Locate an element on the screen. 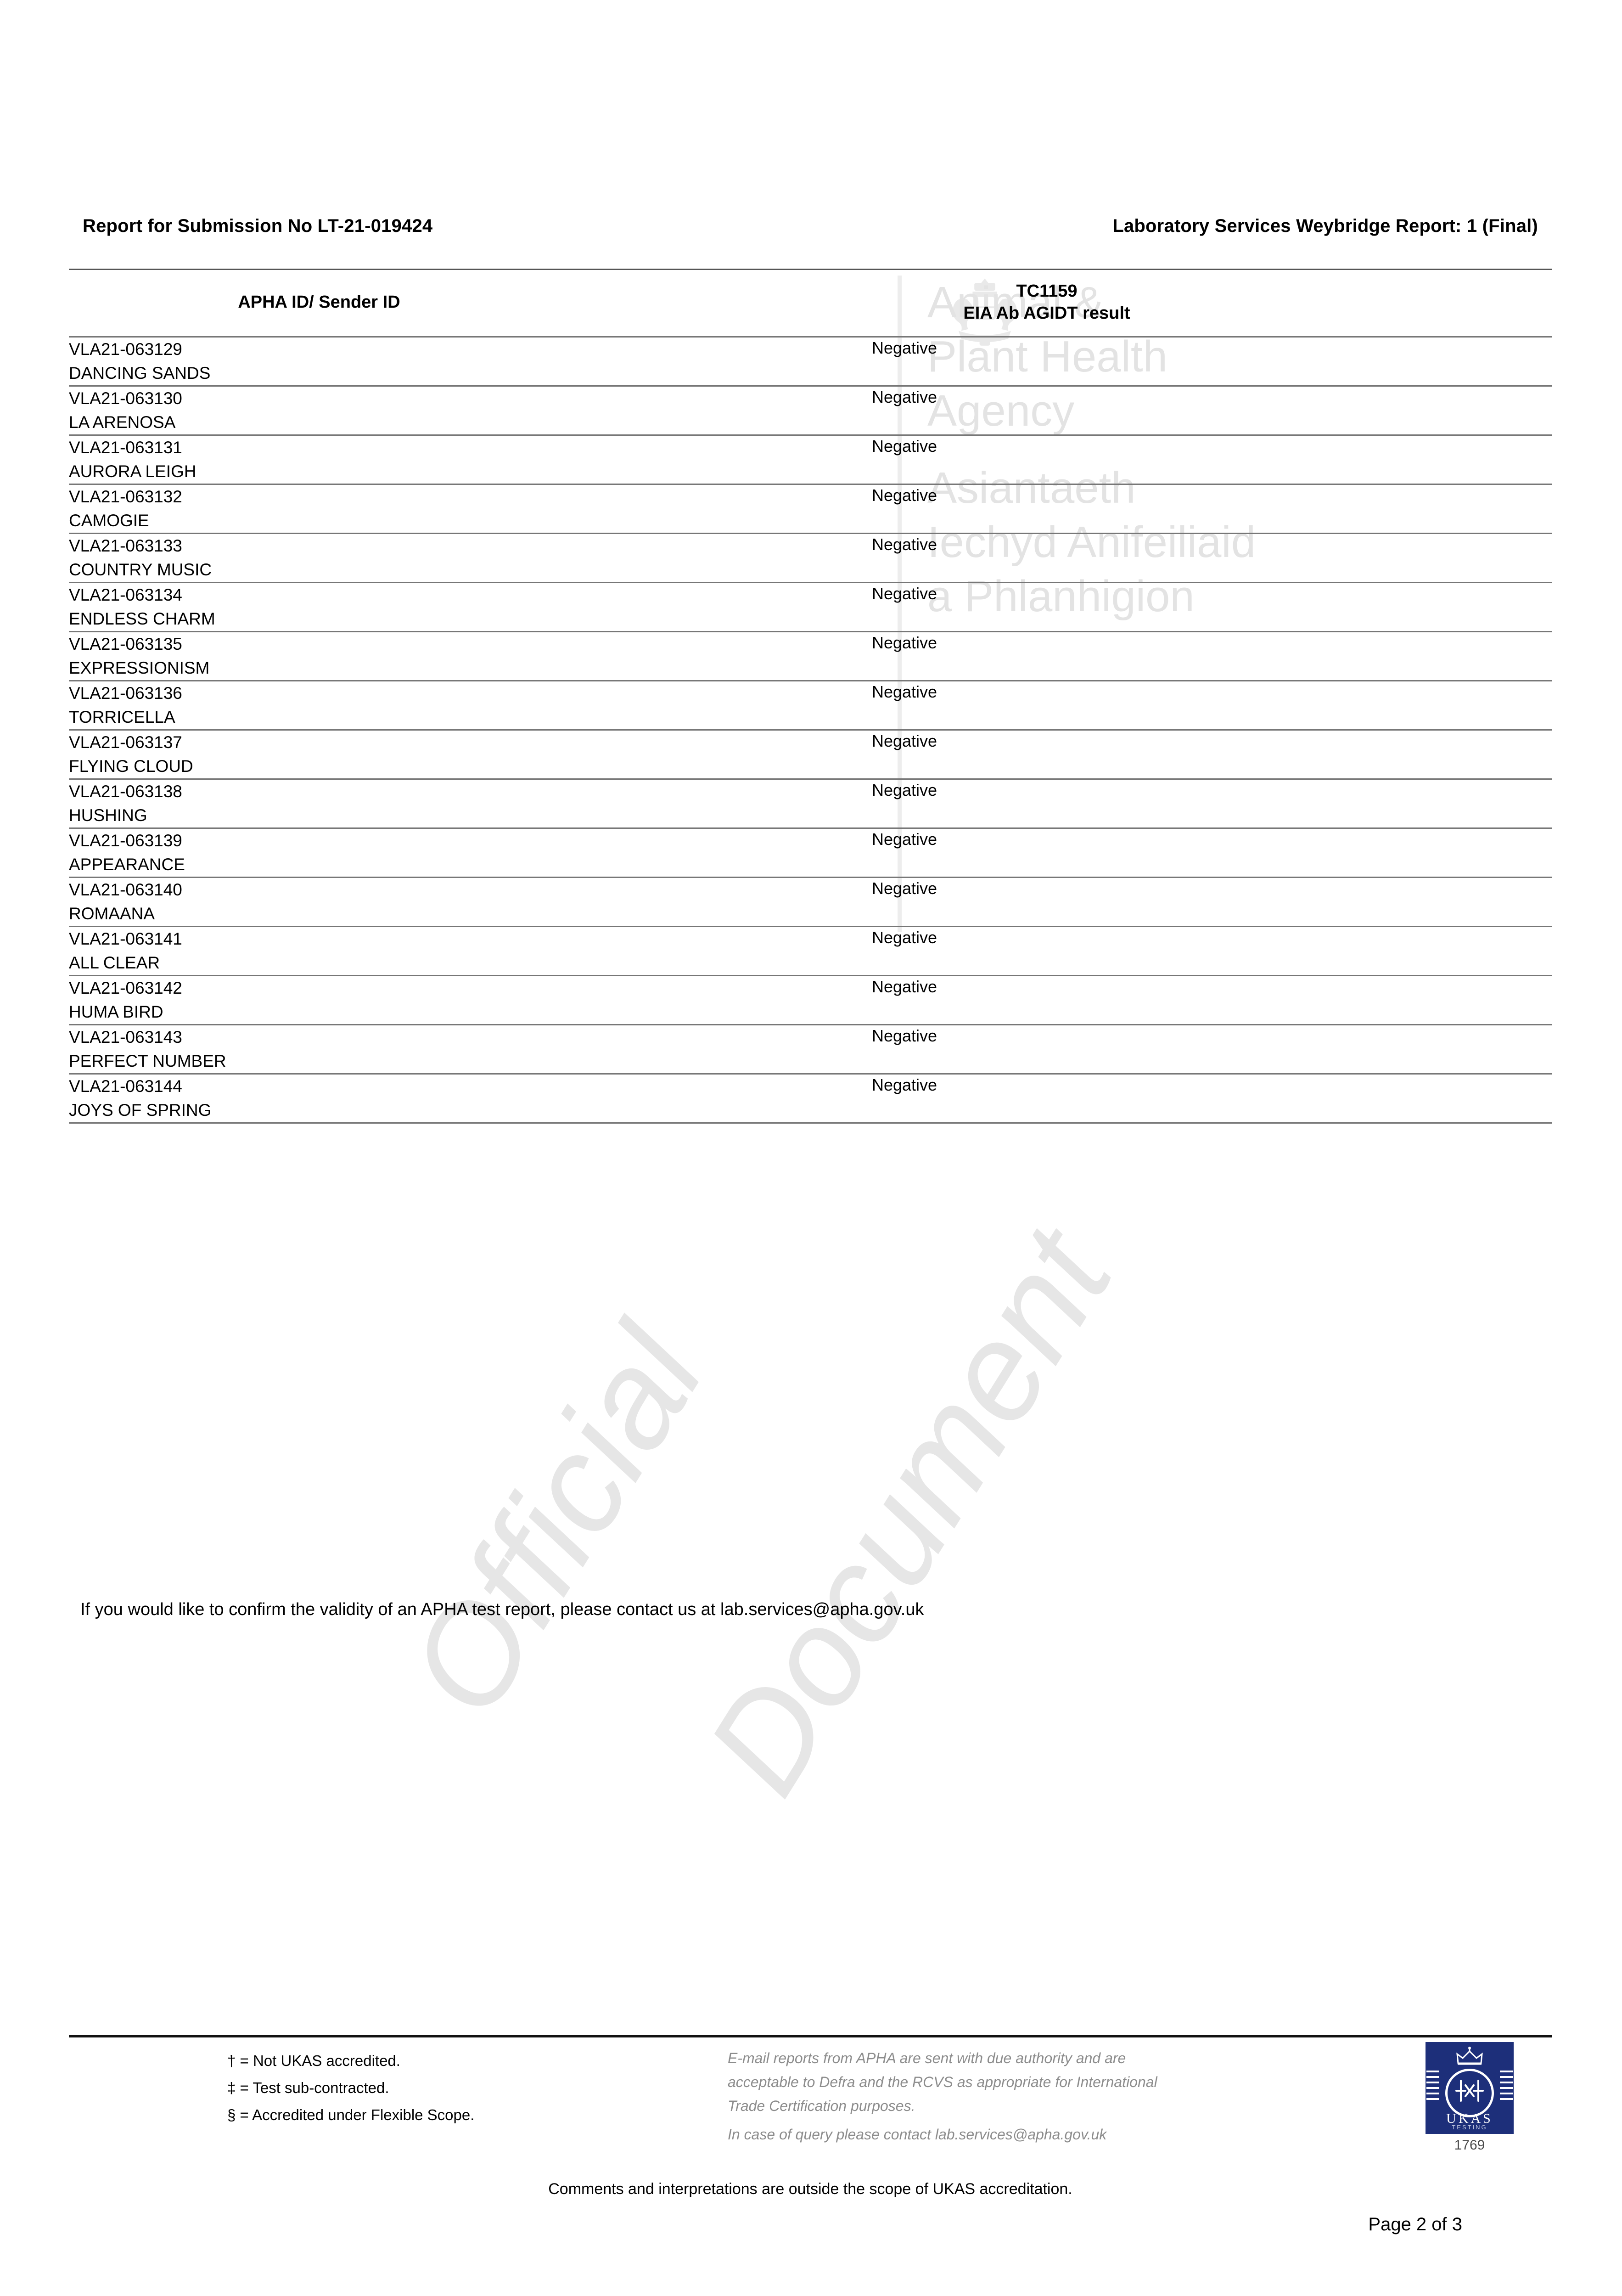 Image resolution: width=1622 pixels, height=2296 pixels. column-header-test-name: EIA Ab AGIDT result is located at coordinates (1046, 313).